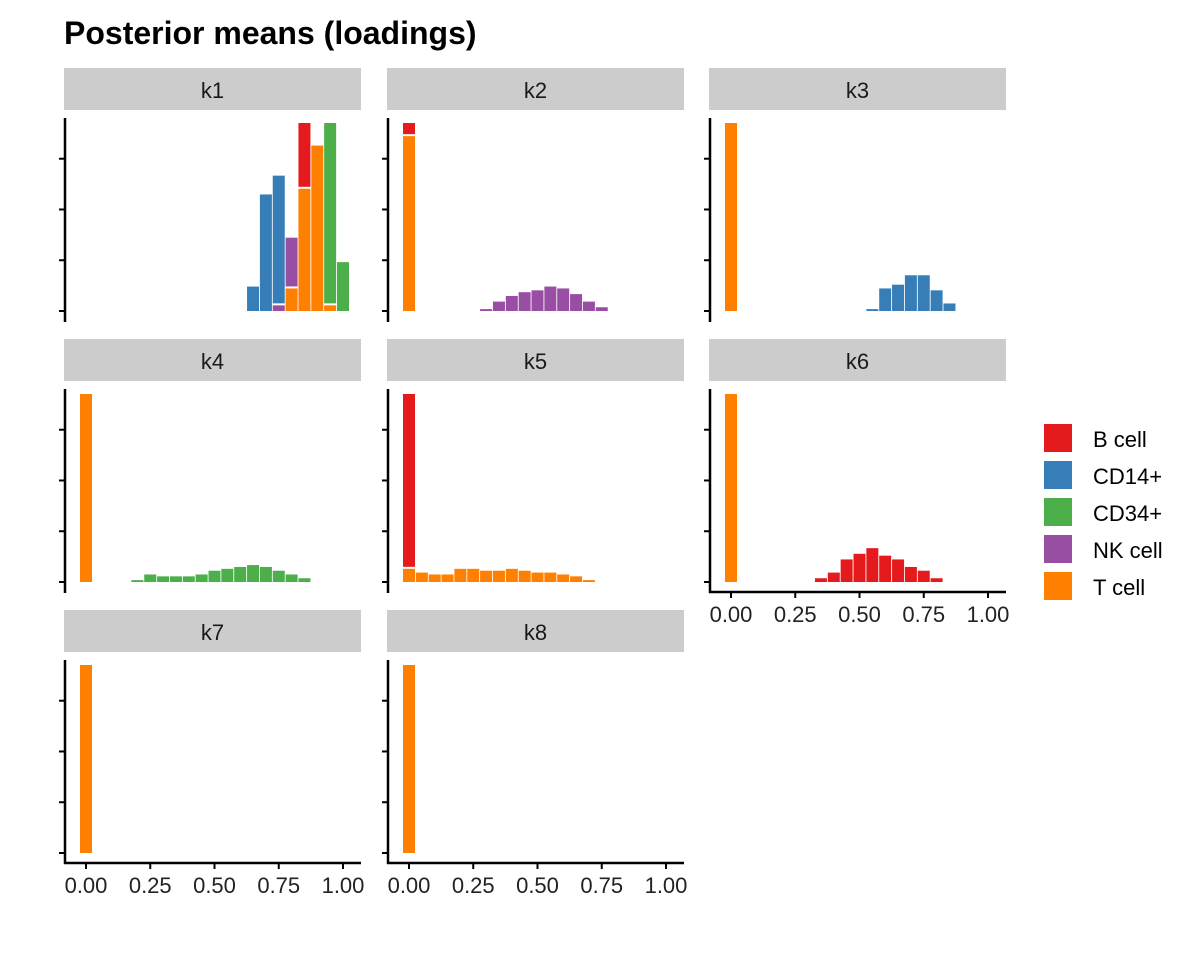 This screenshot has height=965, width=1200. What do you see at coordinates (857, 361) in the screenshot?
I see `facet-strip-label: k6` at bounding box center [857, 361].